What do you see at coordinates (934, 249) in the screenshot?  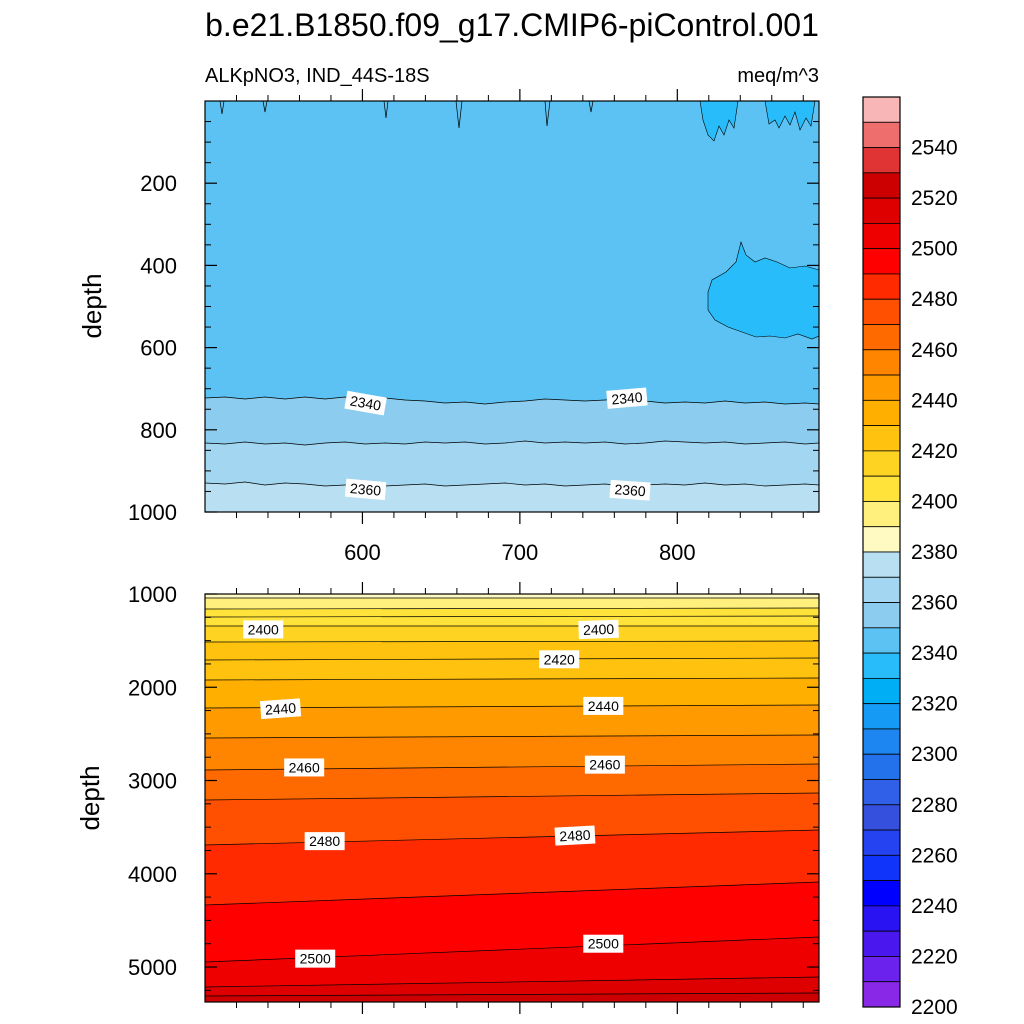 I see `colorbar-label: 2500` at bounding box center [934, 249].